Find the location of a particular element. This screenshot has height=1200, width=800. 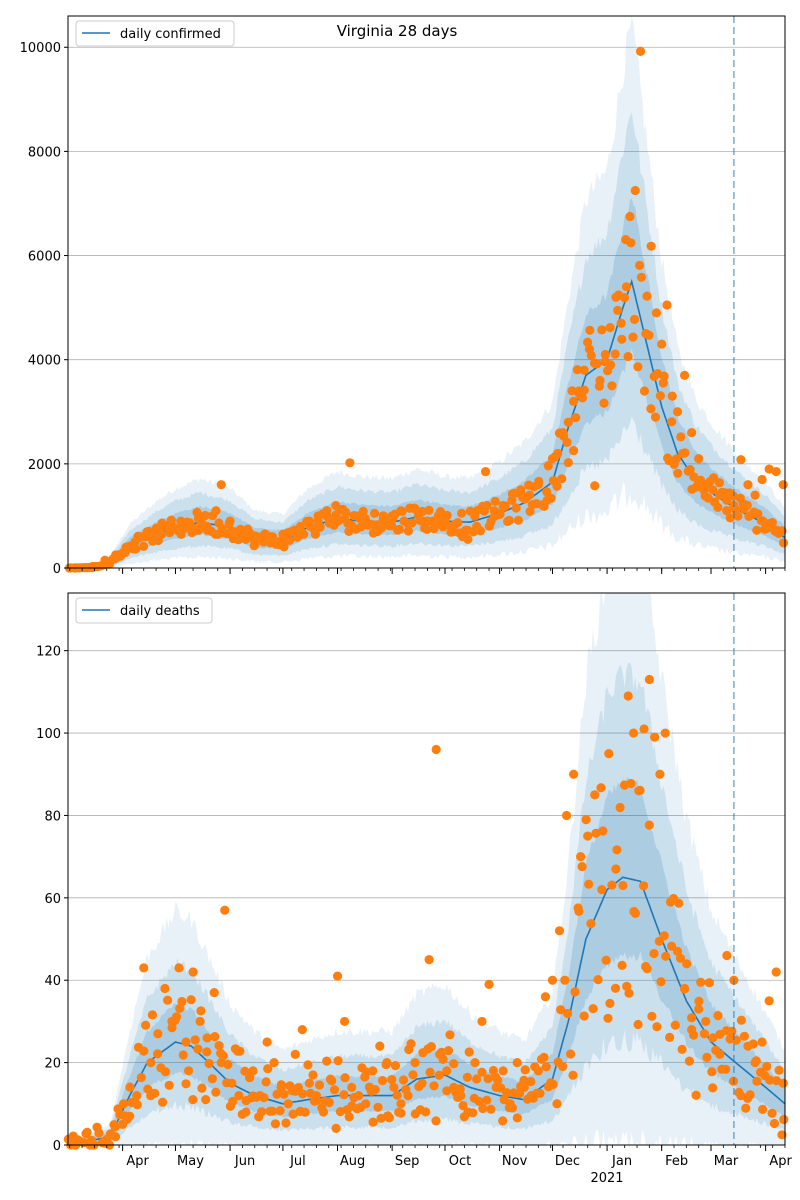

confirmed-y-tick-label: 6000 is located at coordinates (44, 257).